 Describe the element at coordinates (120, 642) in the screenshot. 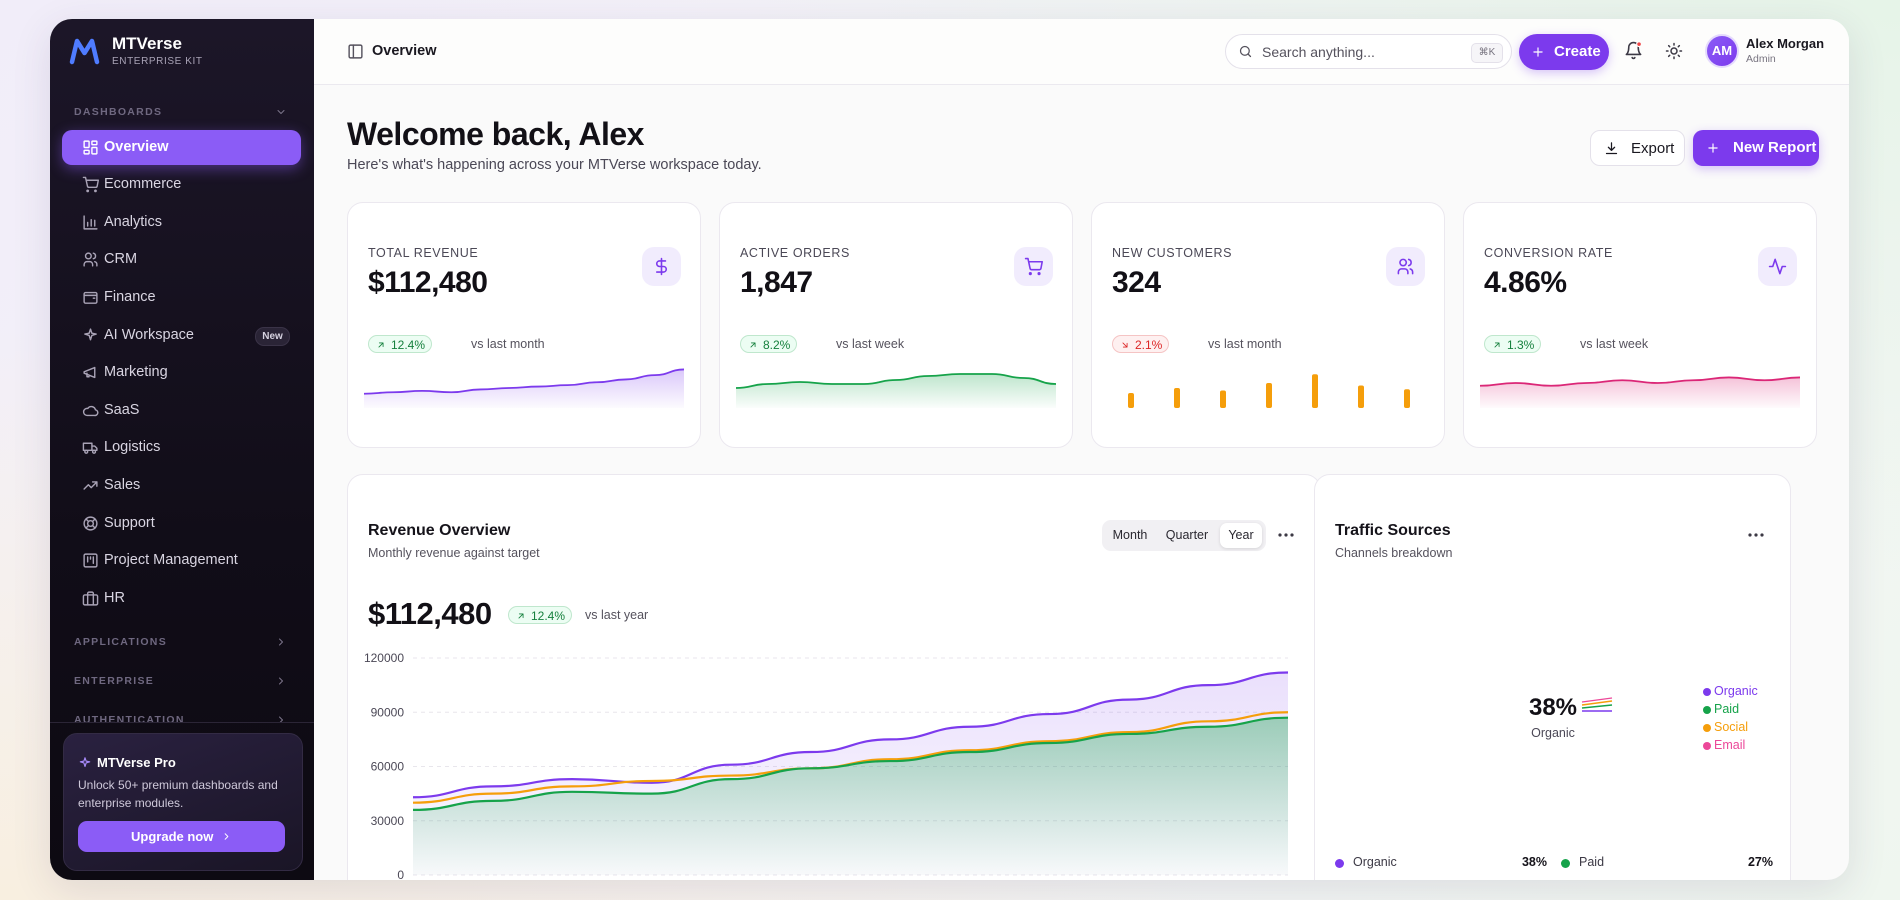

I see `section-label: APPLICATIONS` at that location.